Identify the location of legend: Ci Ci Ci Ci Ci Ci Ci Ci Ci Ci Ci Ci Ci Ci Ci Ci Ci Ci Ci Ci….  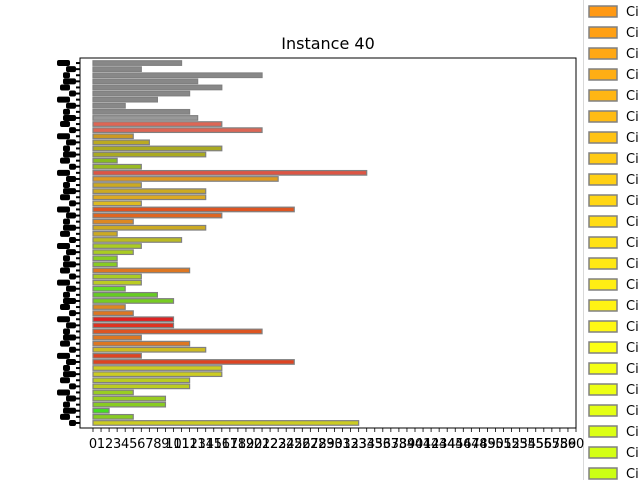
(613, 242).